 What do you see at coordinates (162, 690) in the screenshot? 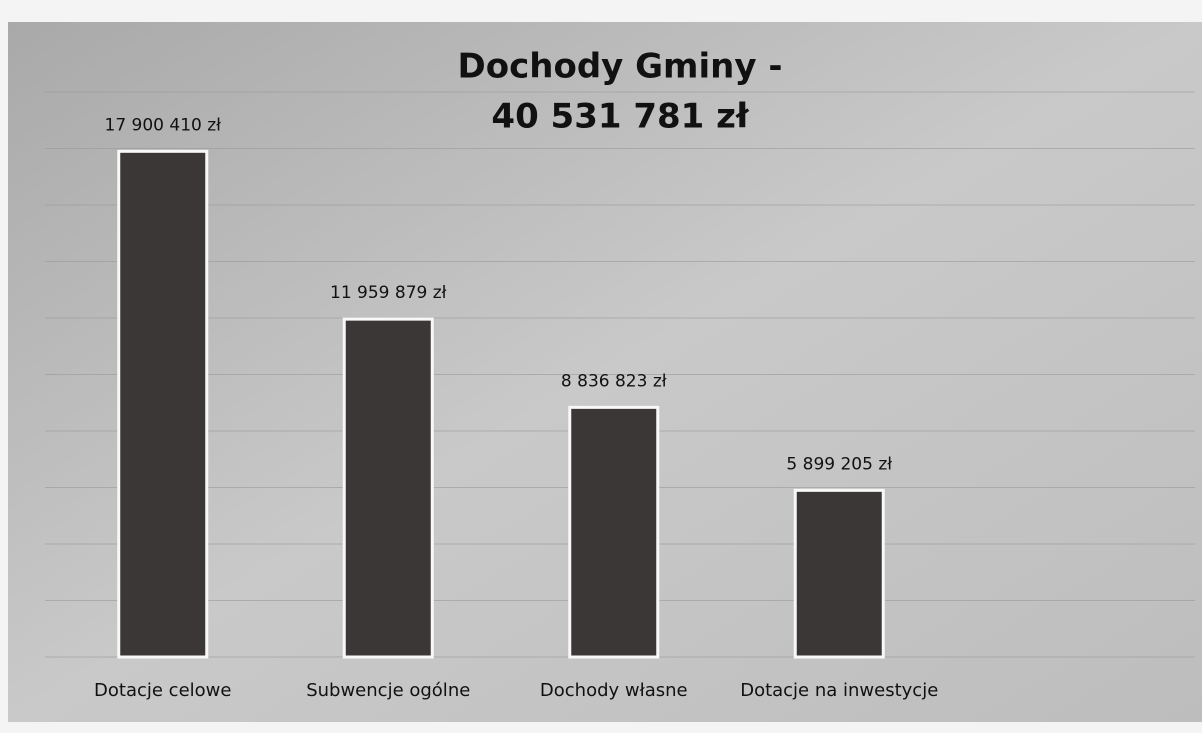
I see `x-tick-label: Dotacje celowe` at bounding box center [162, 690].